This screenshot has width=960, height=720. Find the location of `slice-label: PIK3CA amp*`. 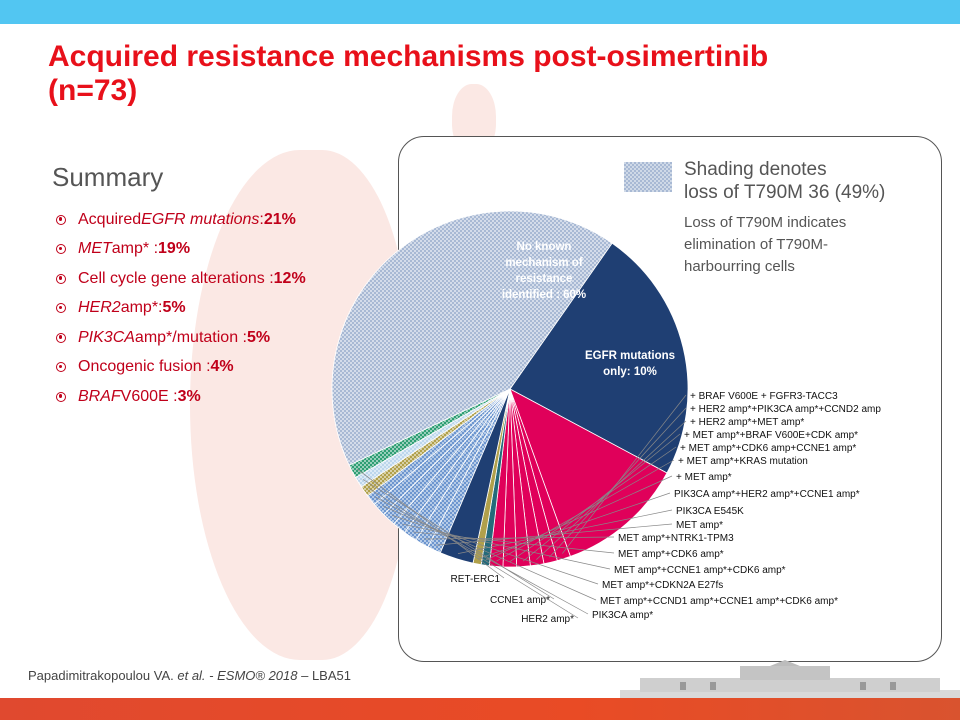

slice-label: PIK3CA amp* is located at coordinates (622, 615).